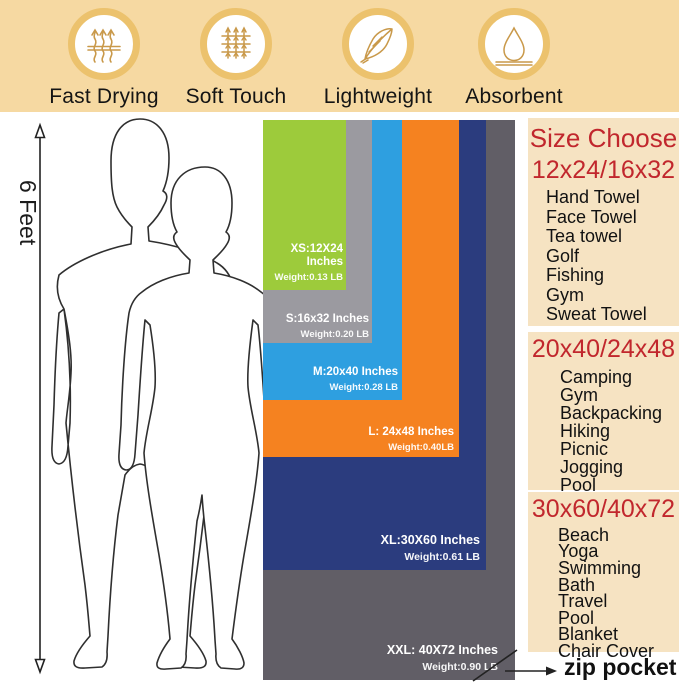  I want to click on feather-icon, so click(378, 44).